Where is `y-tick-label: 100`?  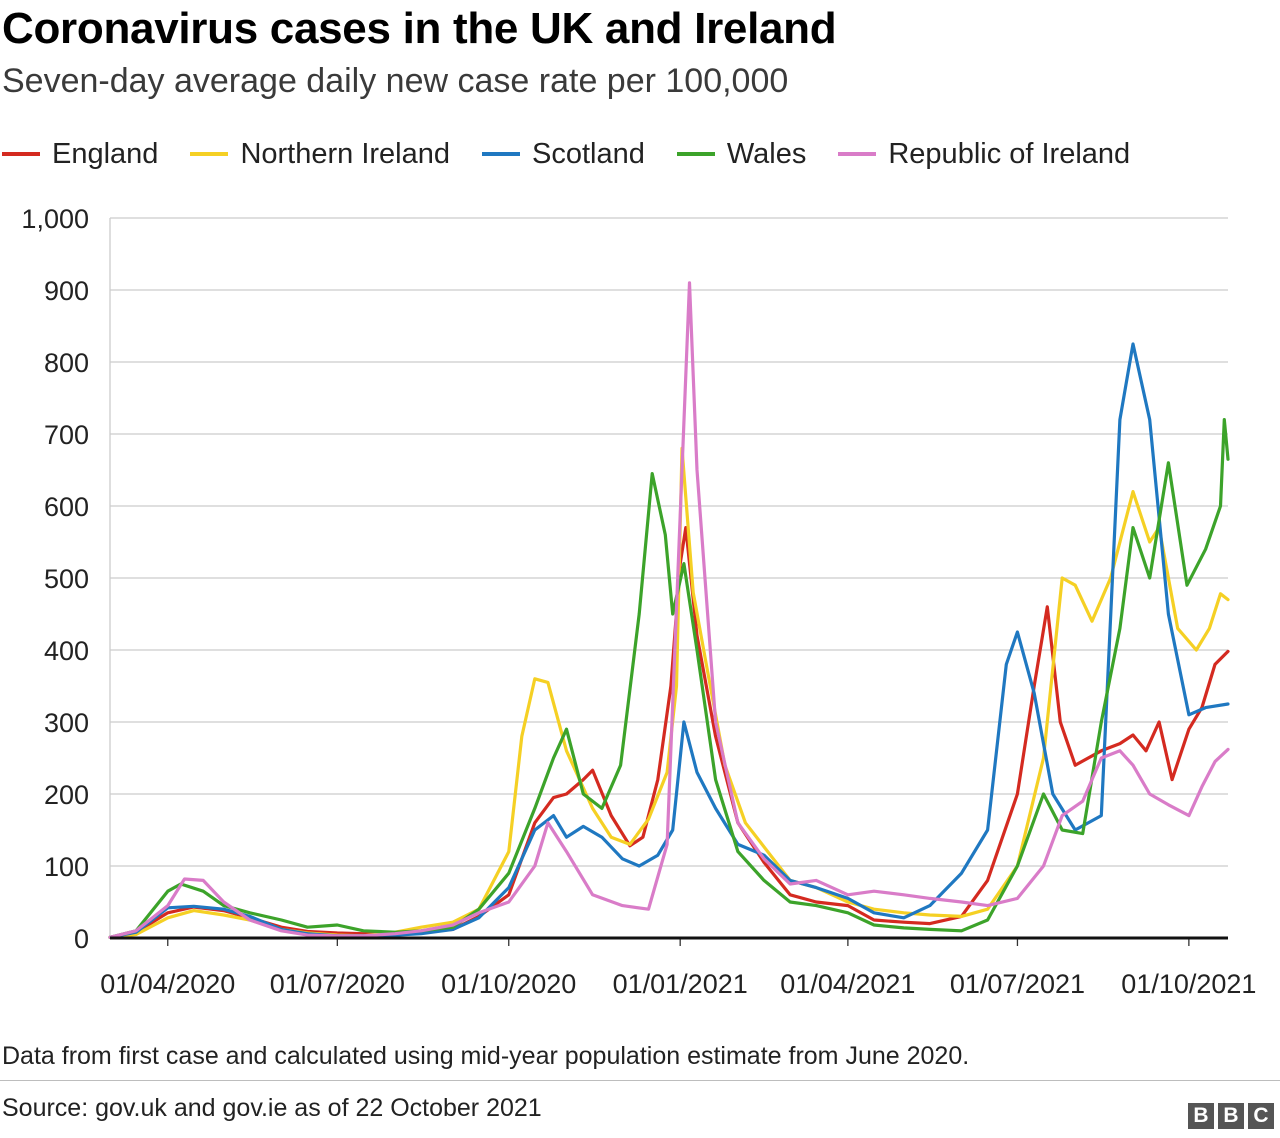 y-tick-label: 100 is located at coordinates (66, 867).